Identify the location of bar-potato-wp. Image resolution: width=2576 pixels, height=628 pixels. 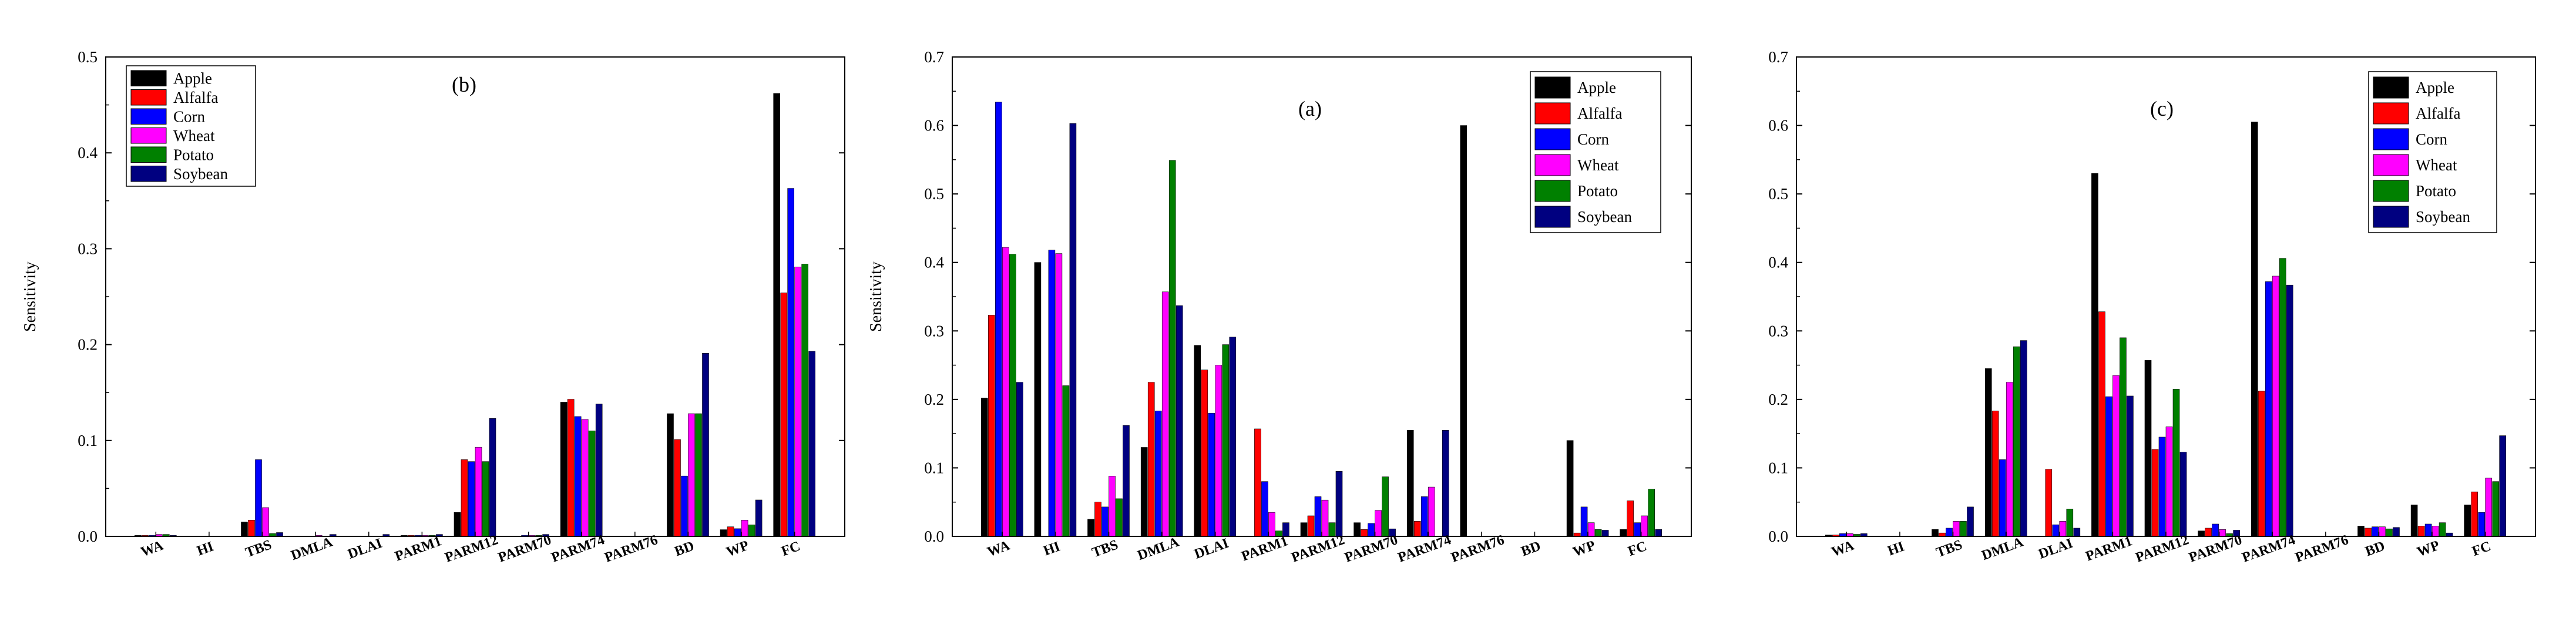
(2442, 529).